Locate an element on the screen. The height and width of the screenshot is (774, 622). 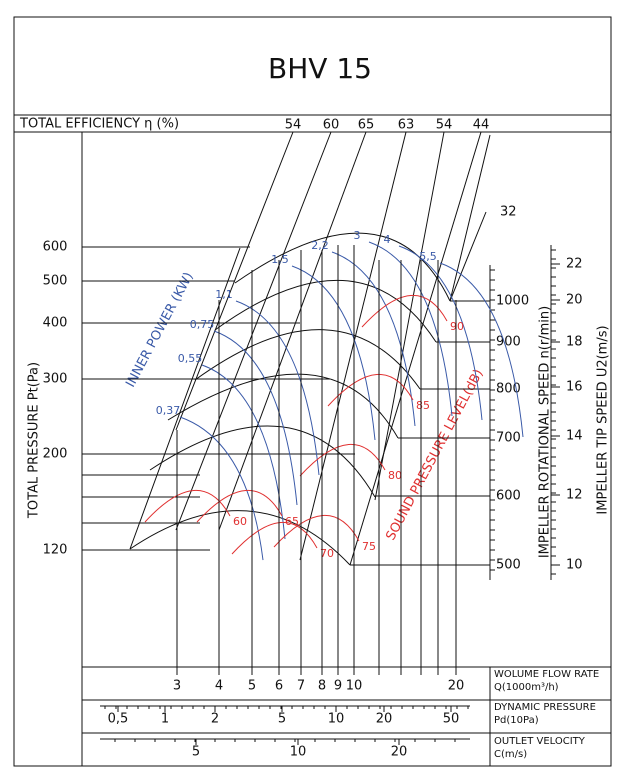
dynamic-tick: 20 is located at coordinates (384, 719).